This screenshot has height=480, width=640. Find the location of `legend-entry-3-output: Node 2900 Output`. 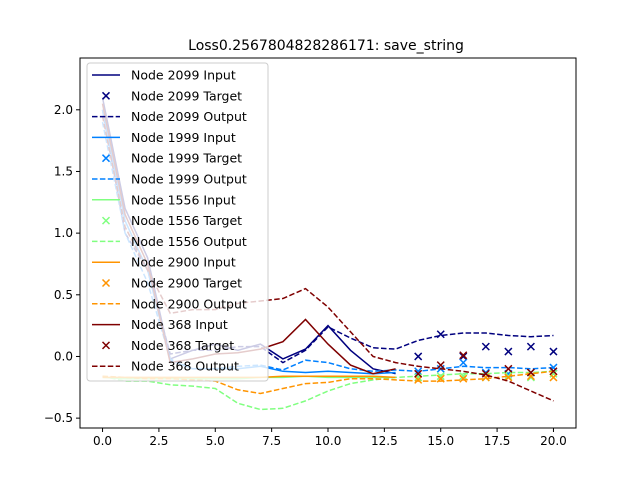

legend-entry-3-output: Node 2900 Output is located at coordinates (169, 303).